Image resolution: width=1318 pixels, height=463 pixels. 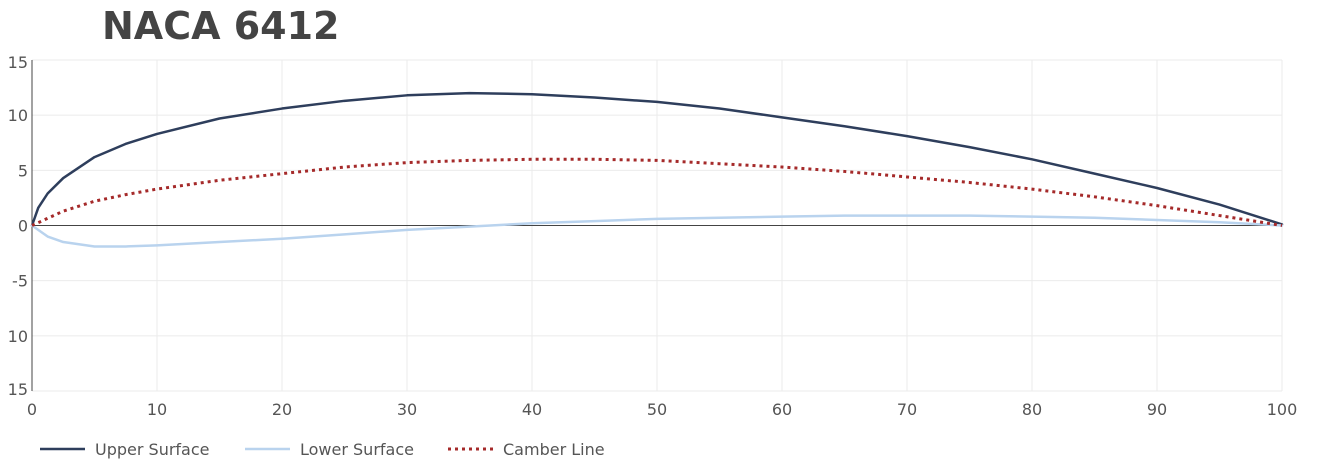 I want to click on y-tick-label: -5, so click(x=20, y=281).